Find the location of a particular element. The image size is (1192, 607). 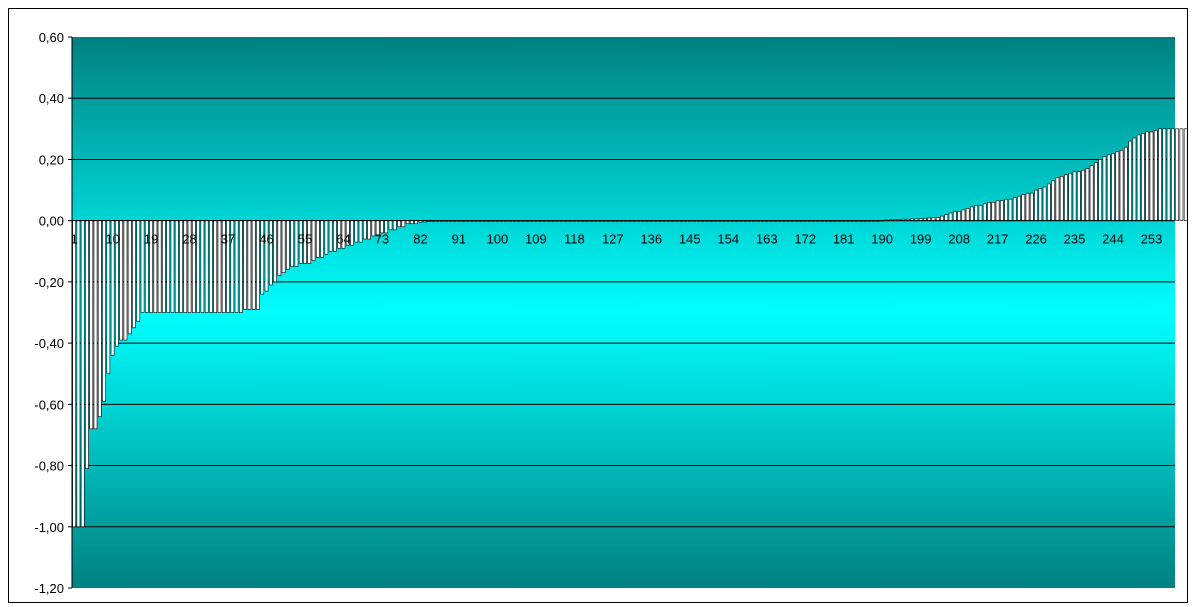

x-tick-label: 163 is located at coordinates (767, 239).